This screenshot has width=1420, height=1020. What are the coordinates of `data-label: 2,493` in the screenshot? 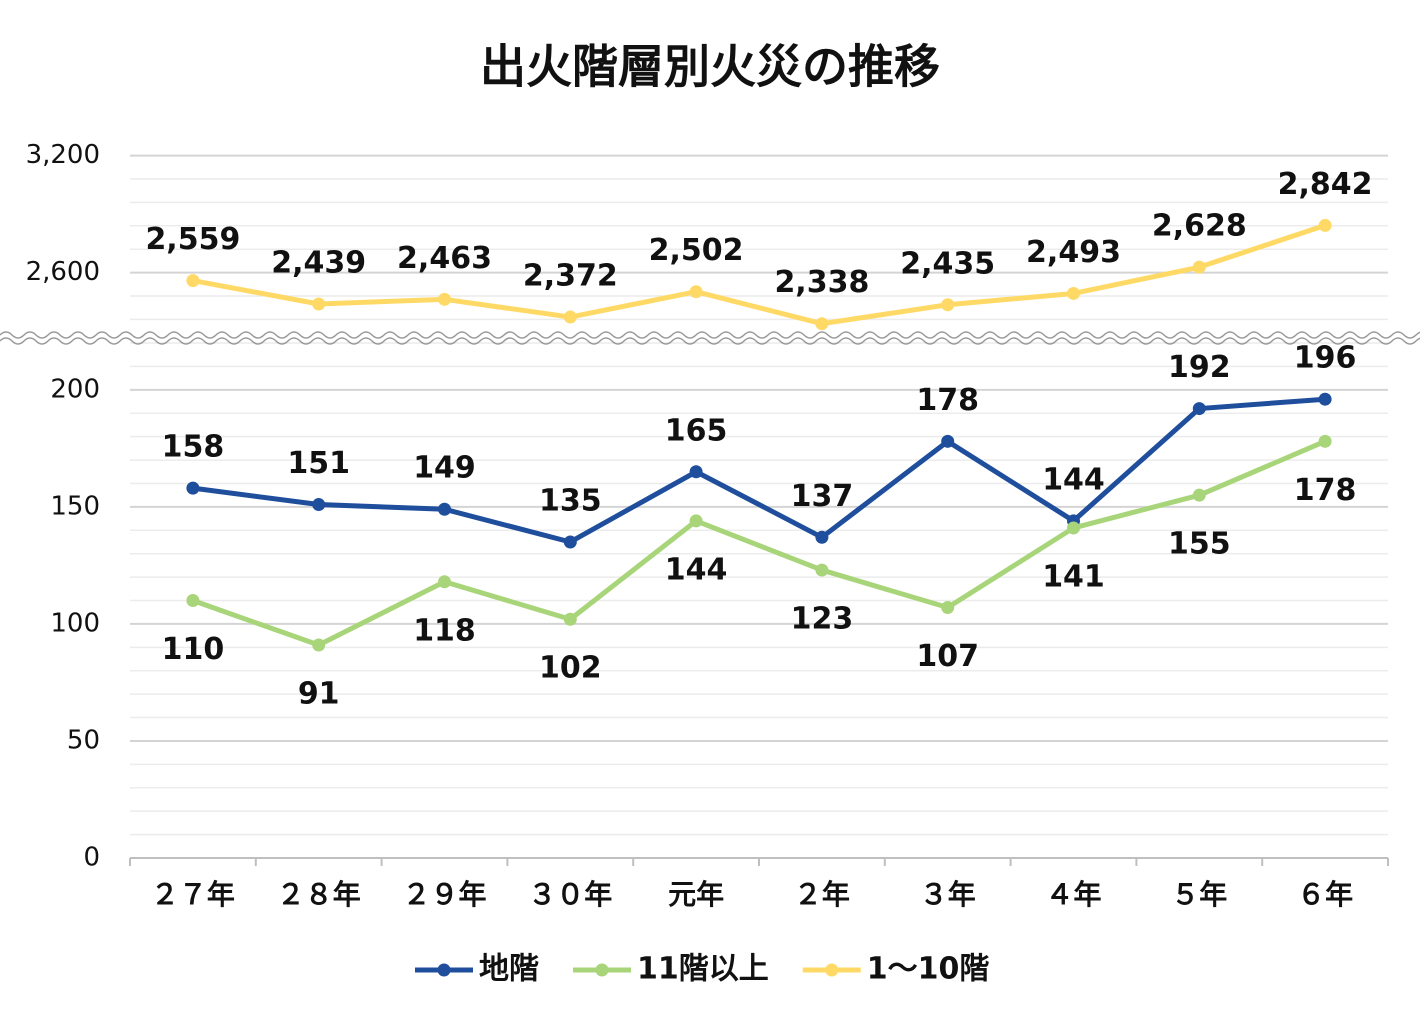 It's located at (1073, 252).